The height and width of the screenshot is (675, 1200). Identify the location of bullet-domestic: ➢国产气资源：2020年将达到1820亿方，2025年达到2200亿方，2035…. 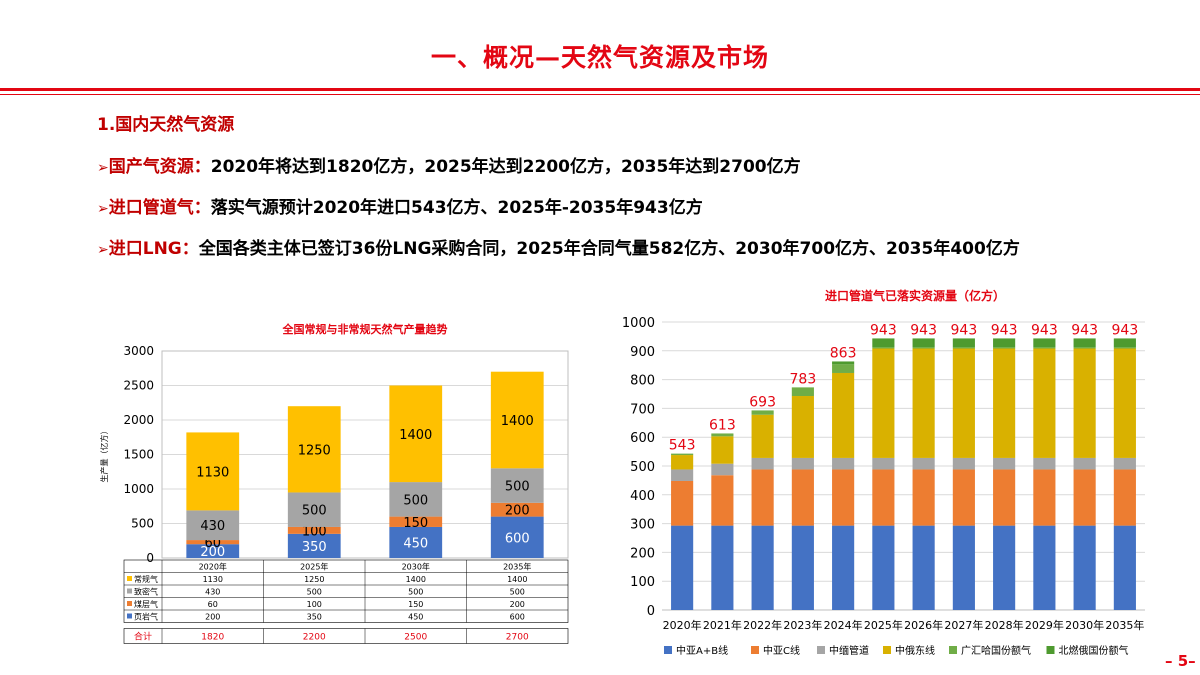
(449, 164).